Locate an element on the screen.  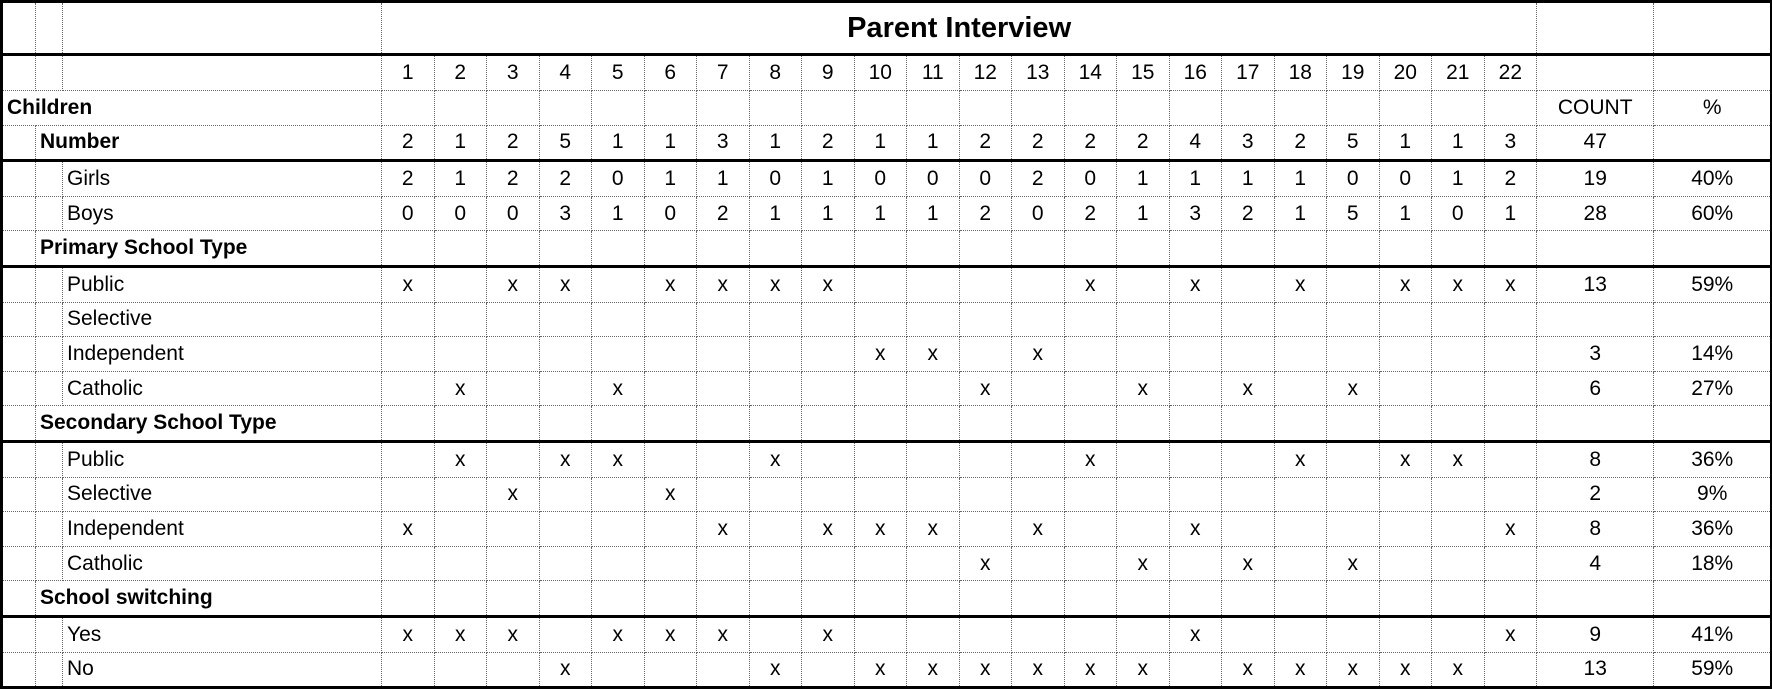
row-label: Boys is located at coordinates (222, 213).